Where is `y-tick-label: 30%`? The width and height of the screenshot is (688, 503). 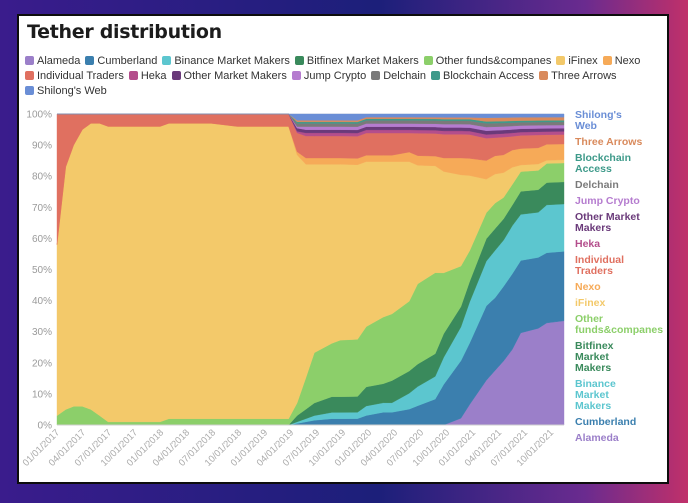 y-tick-label: 30% is located at coordinates (42, 332).